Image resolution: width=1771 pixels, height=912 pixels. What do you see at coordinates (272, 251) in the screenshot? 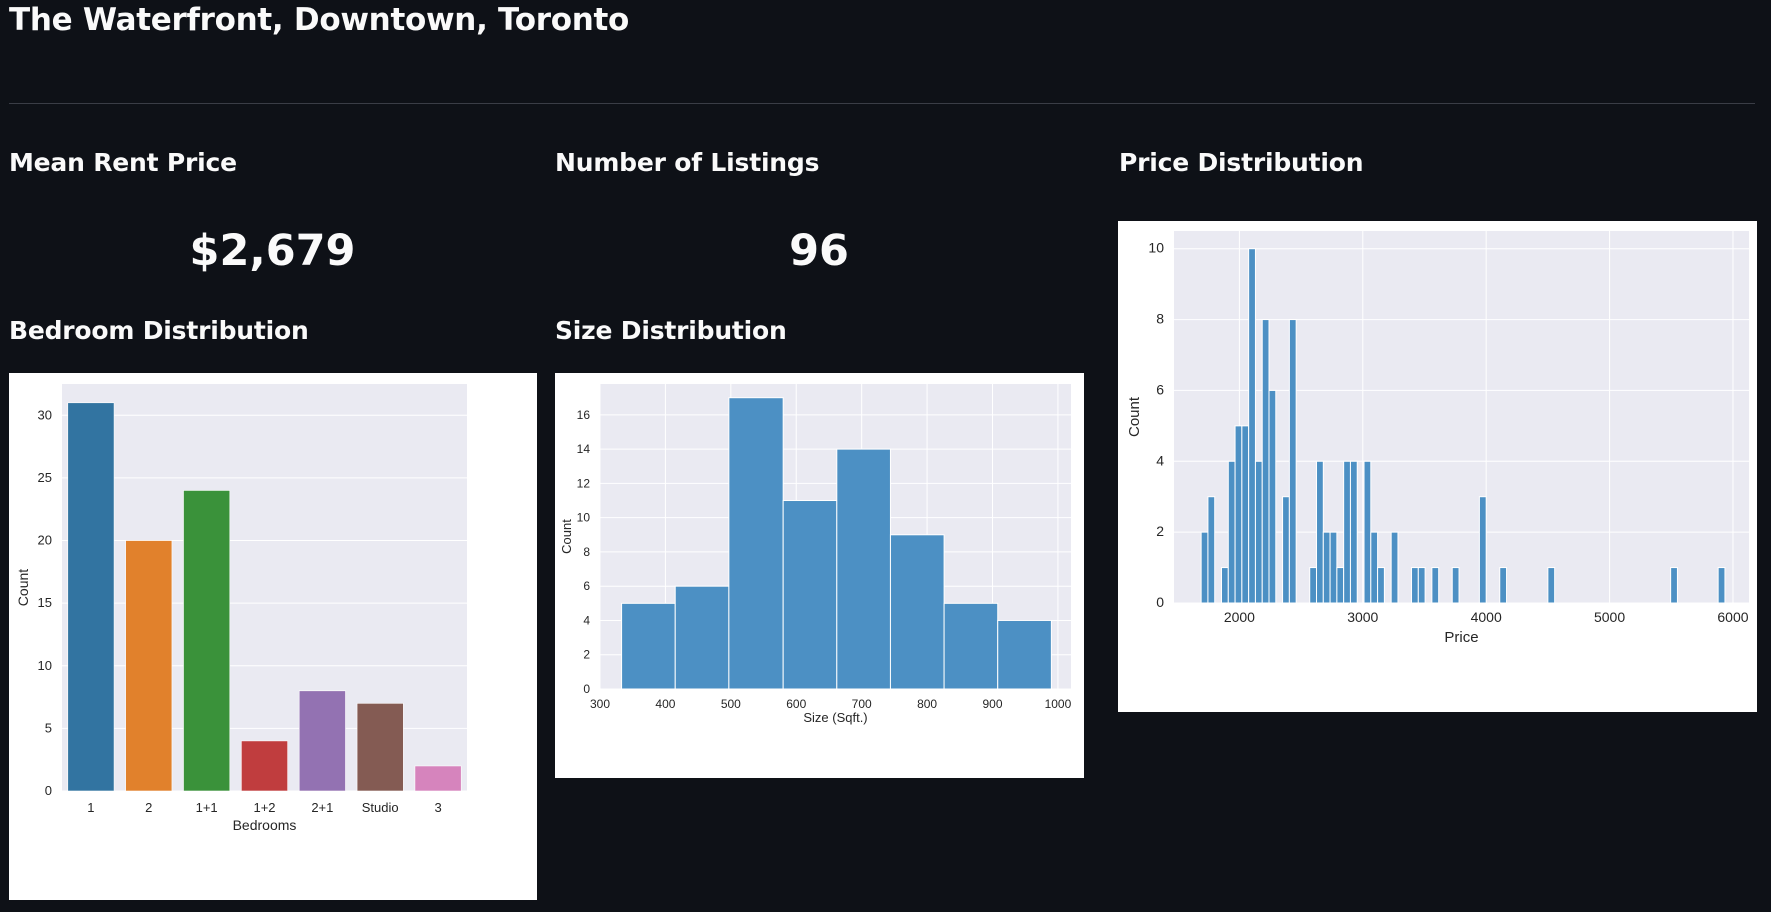
I see `mean-rent-value: $2,679` at bounding box center [272, 251].